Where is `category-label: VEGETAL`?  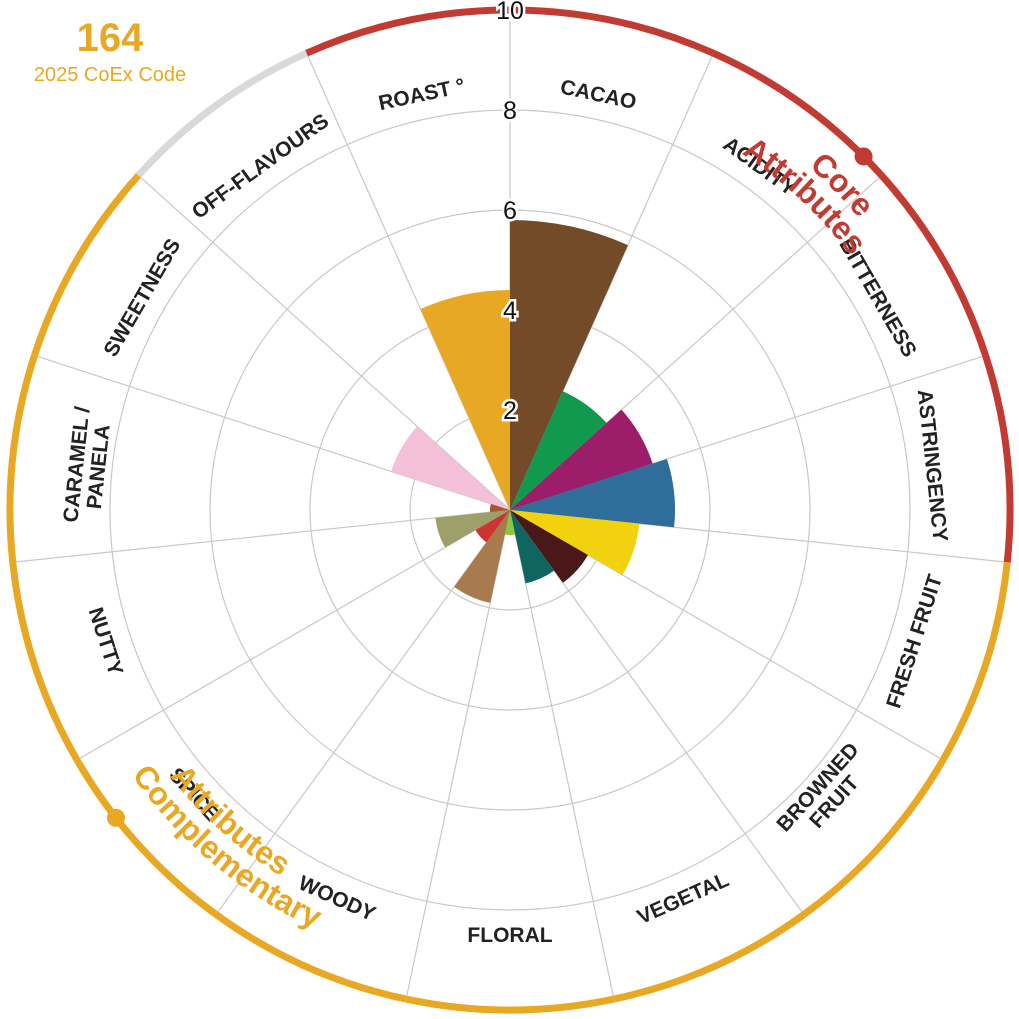
category-label: VEGETAL is located at coordinates (683, 898).